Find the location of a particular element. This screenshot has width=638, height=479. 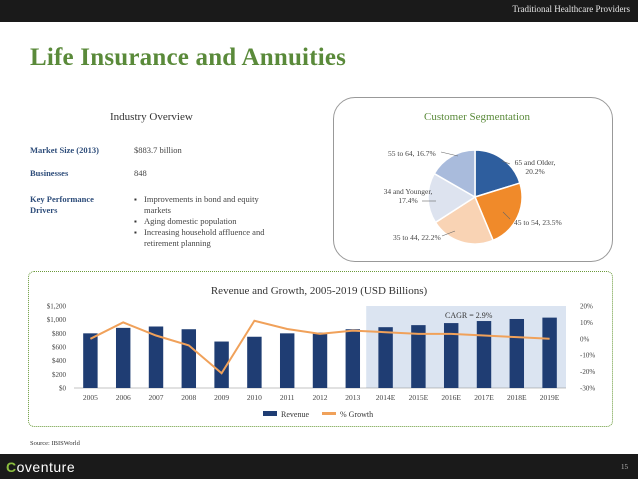

bullet-item: Aging domestic population is located at coordinates (209, 221).